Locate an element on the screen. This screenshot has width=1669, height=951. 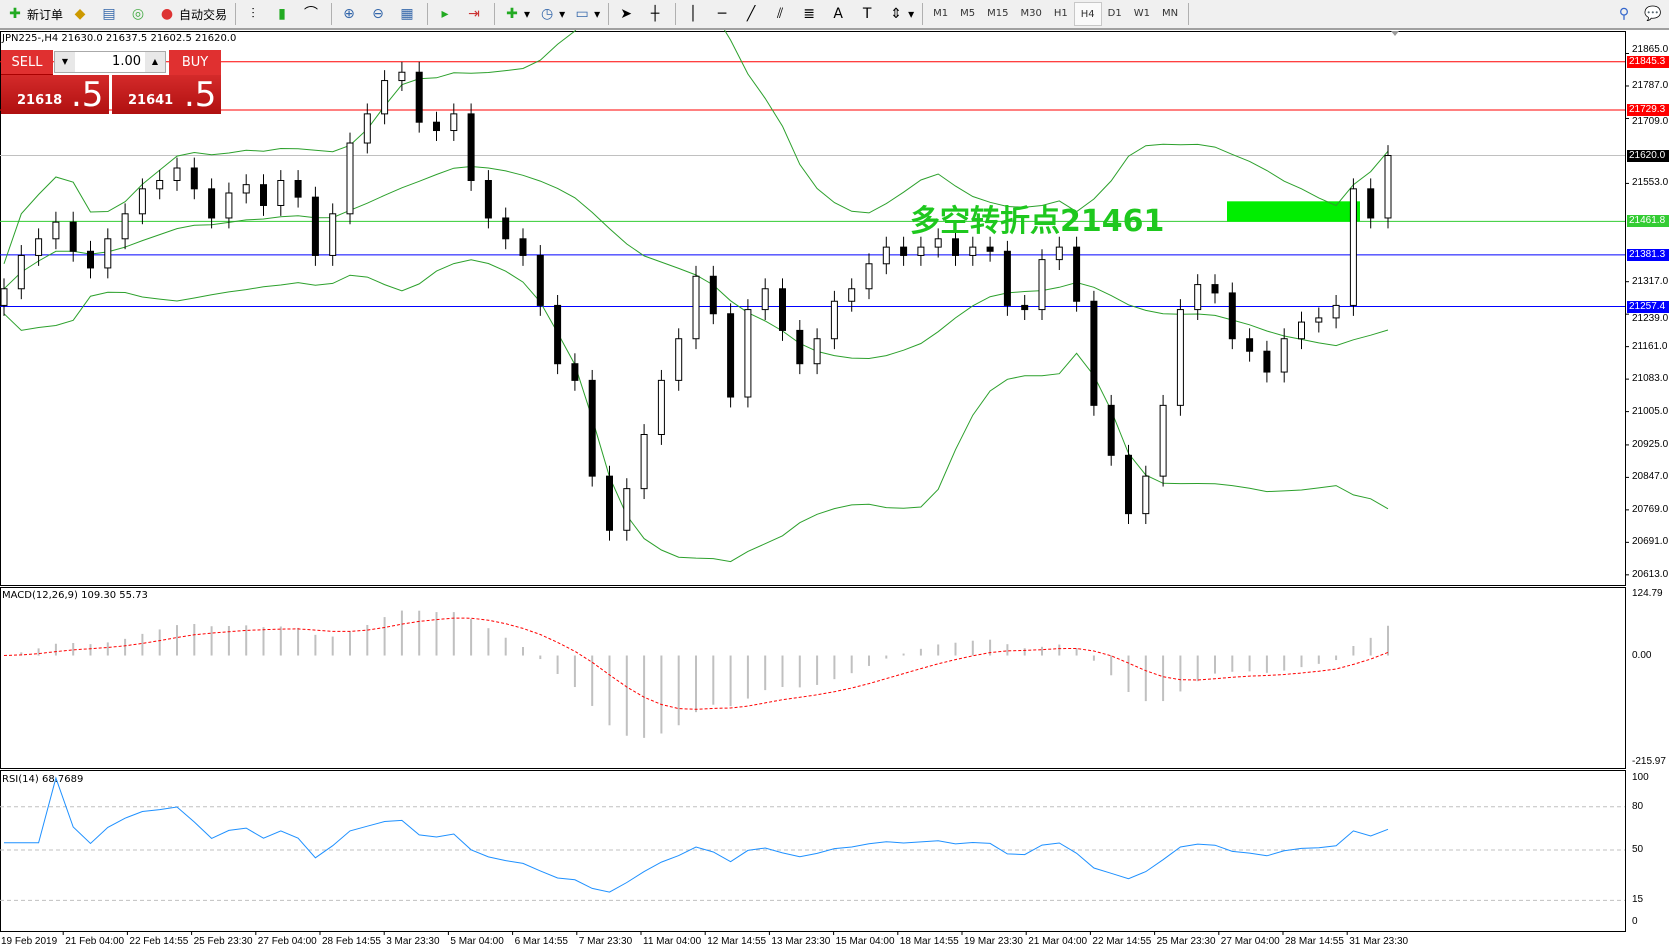
timeframe-m1: M1 is located at coordinates (941, 13).